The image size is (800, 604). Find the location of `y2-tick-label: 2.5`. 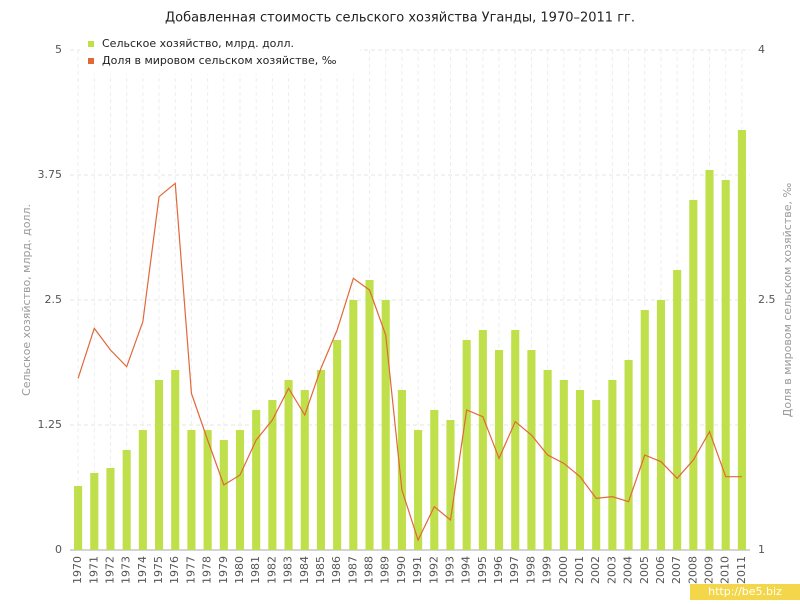

y2-tick-label: 2.5 is located at coordinates (767, 299).